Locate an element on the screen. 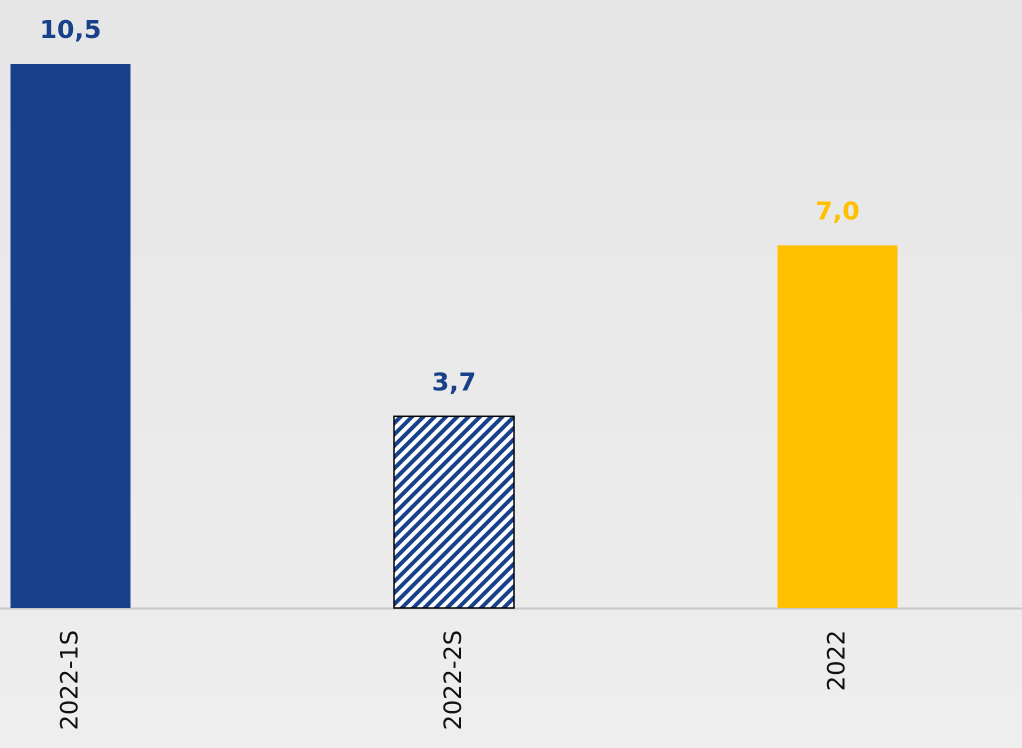 This screenshot has height=748, width=1022. value-label: 7,0 is located at coordinates (837, 210).